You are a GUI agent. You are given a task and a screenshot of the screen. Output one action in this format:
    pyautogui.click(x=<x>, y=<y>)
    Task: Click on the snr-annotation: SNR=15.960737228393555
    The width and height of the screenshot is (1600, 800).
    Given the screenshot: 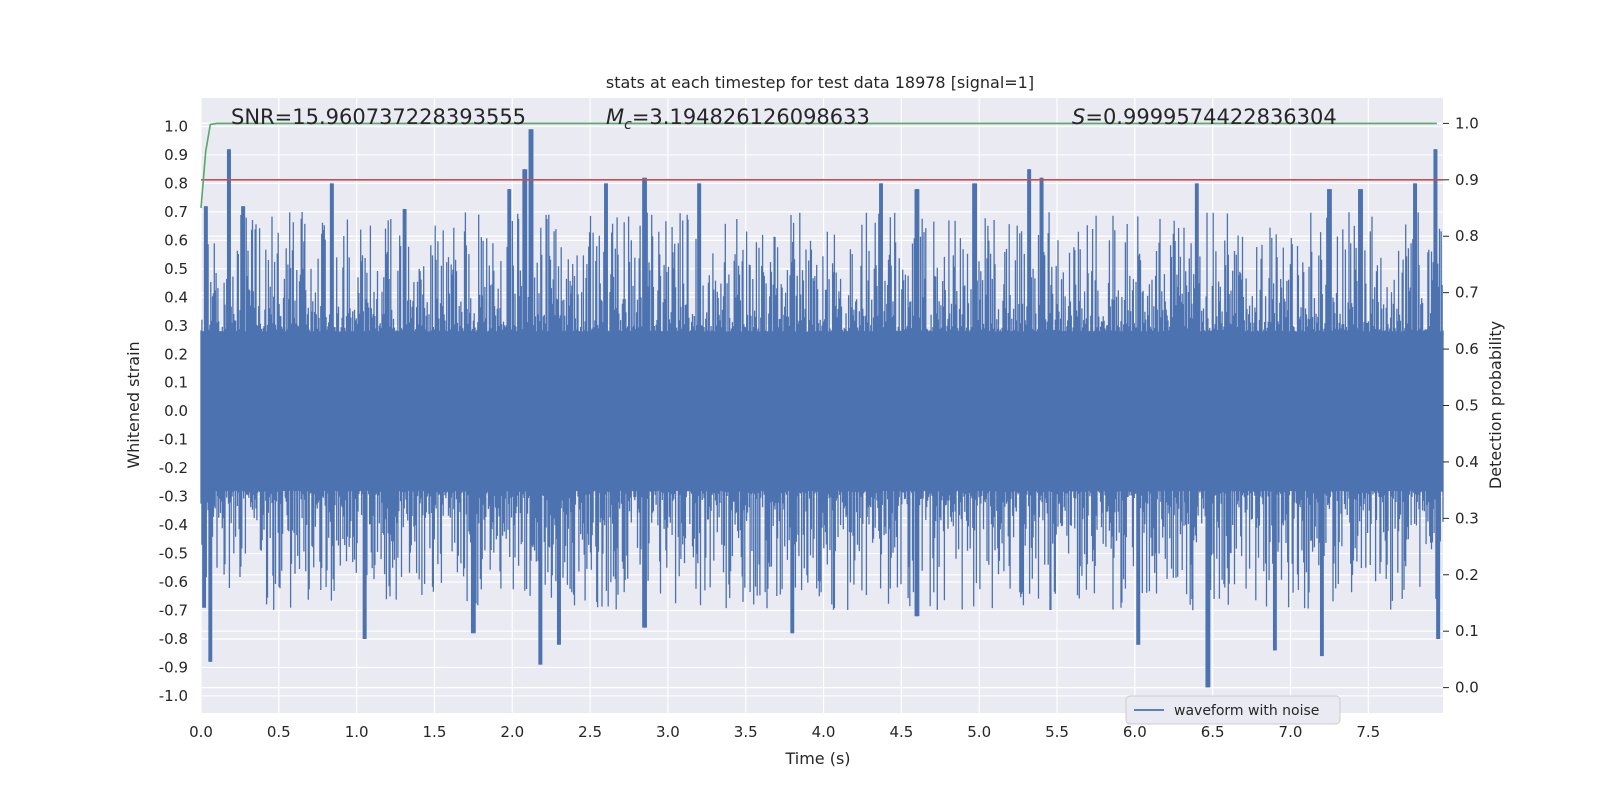 What is the action you would take?
    pyautogui.click(x=378, y=117)
    